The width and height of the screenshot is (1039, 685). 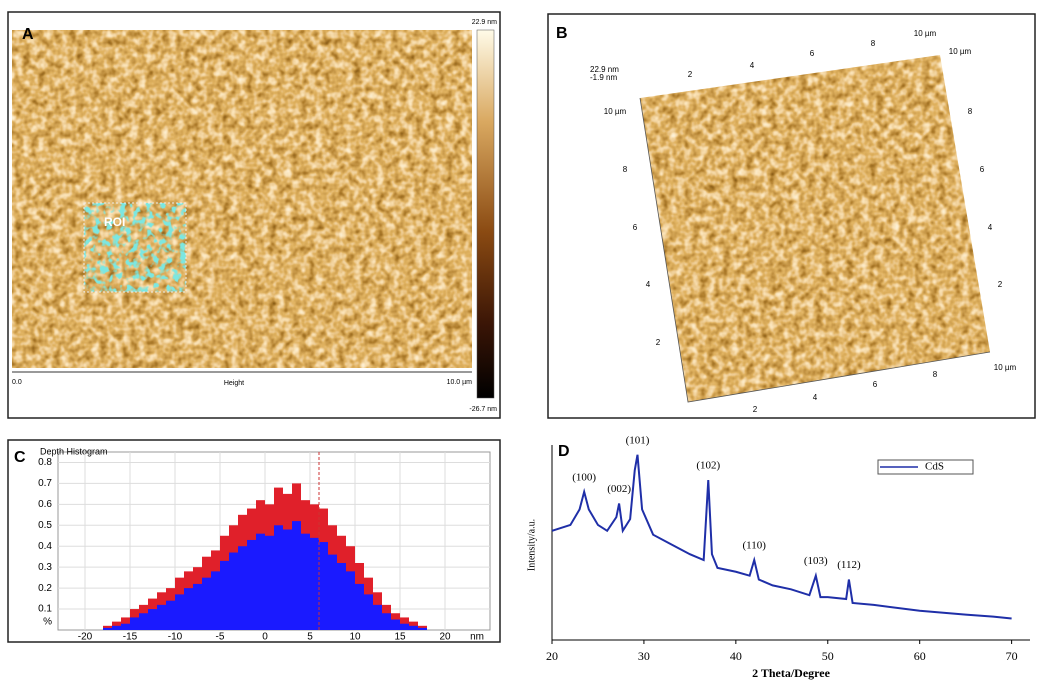 What do you see at coordinates (1012, 656) in the screenshot?
I see `x-tick-label: 70` at bounding box center [1012, 656].